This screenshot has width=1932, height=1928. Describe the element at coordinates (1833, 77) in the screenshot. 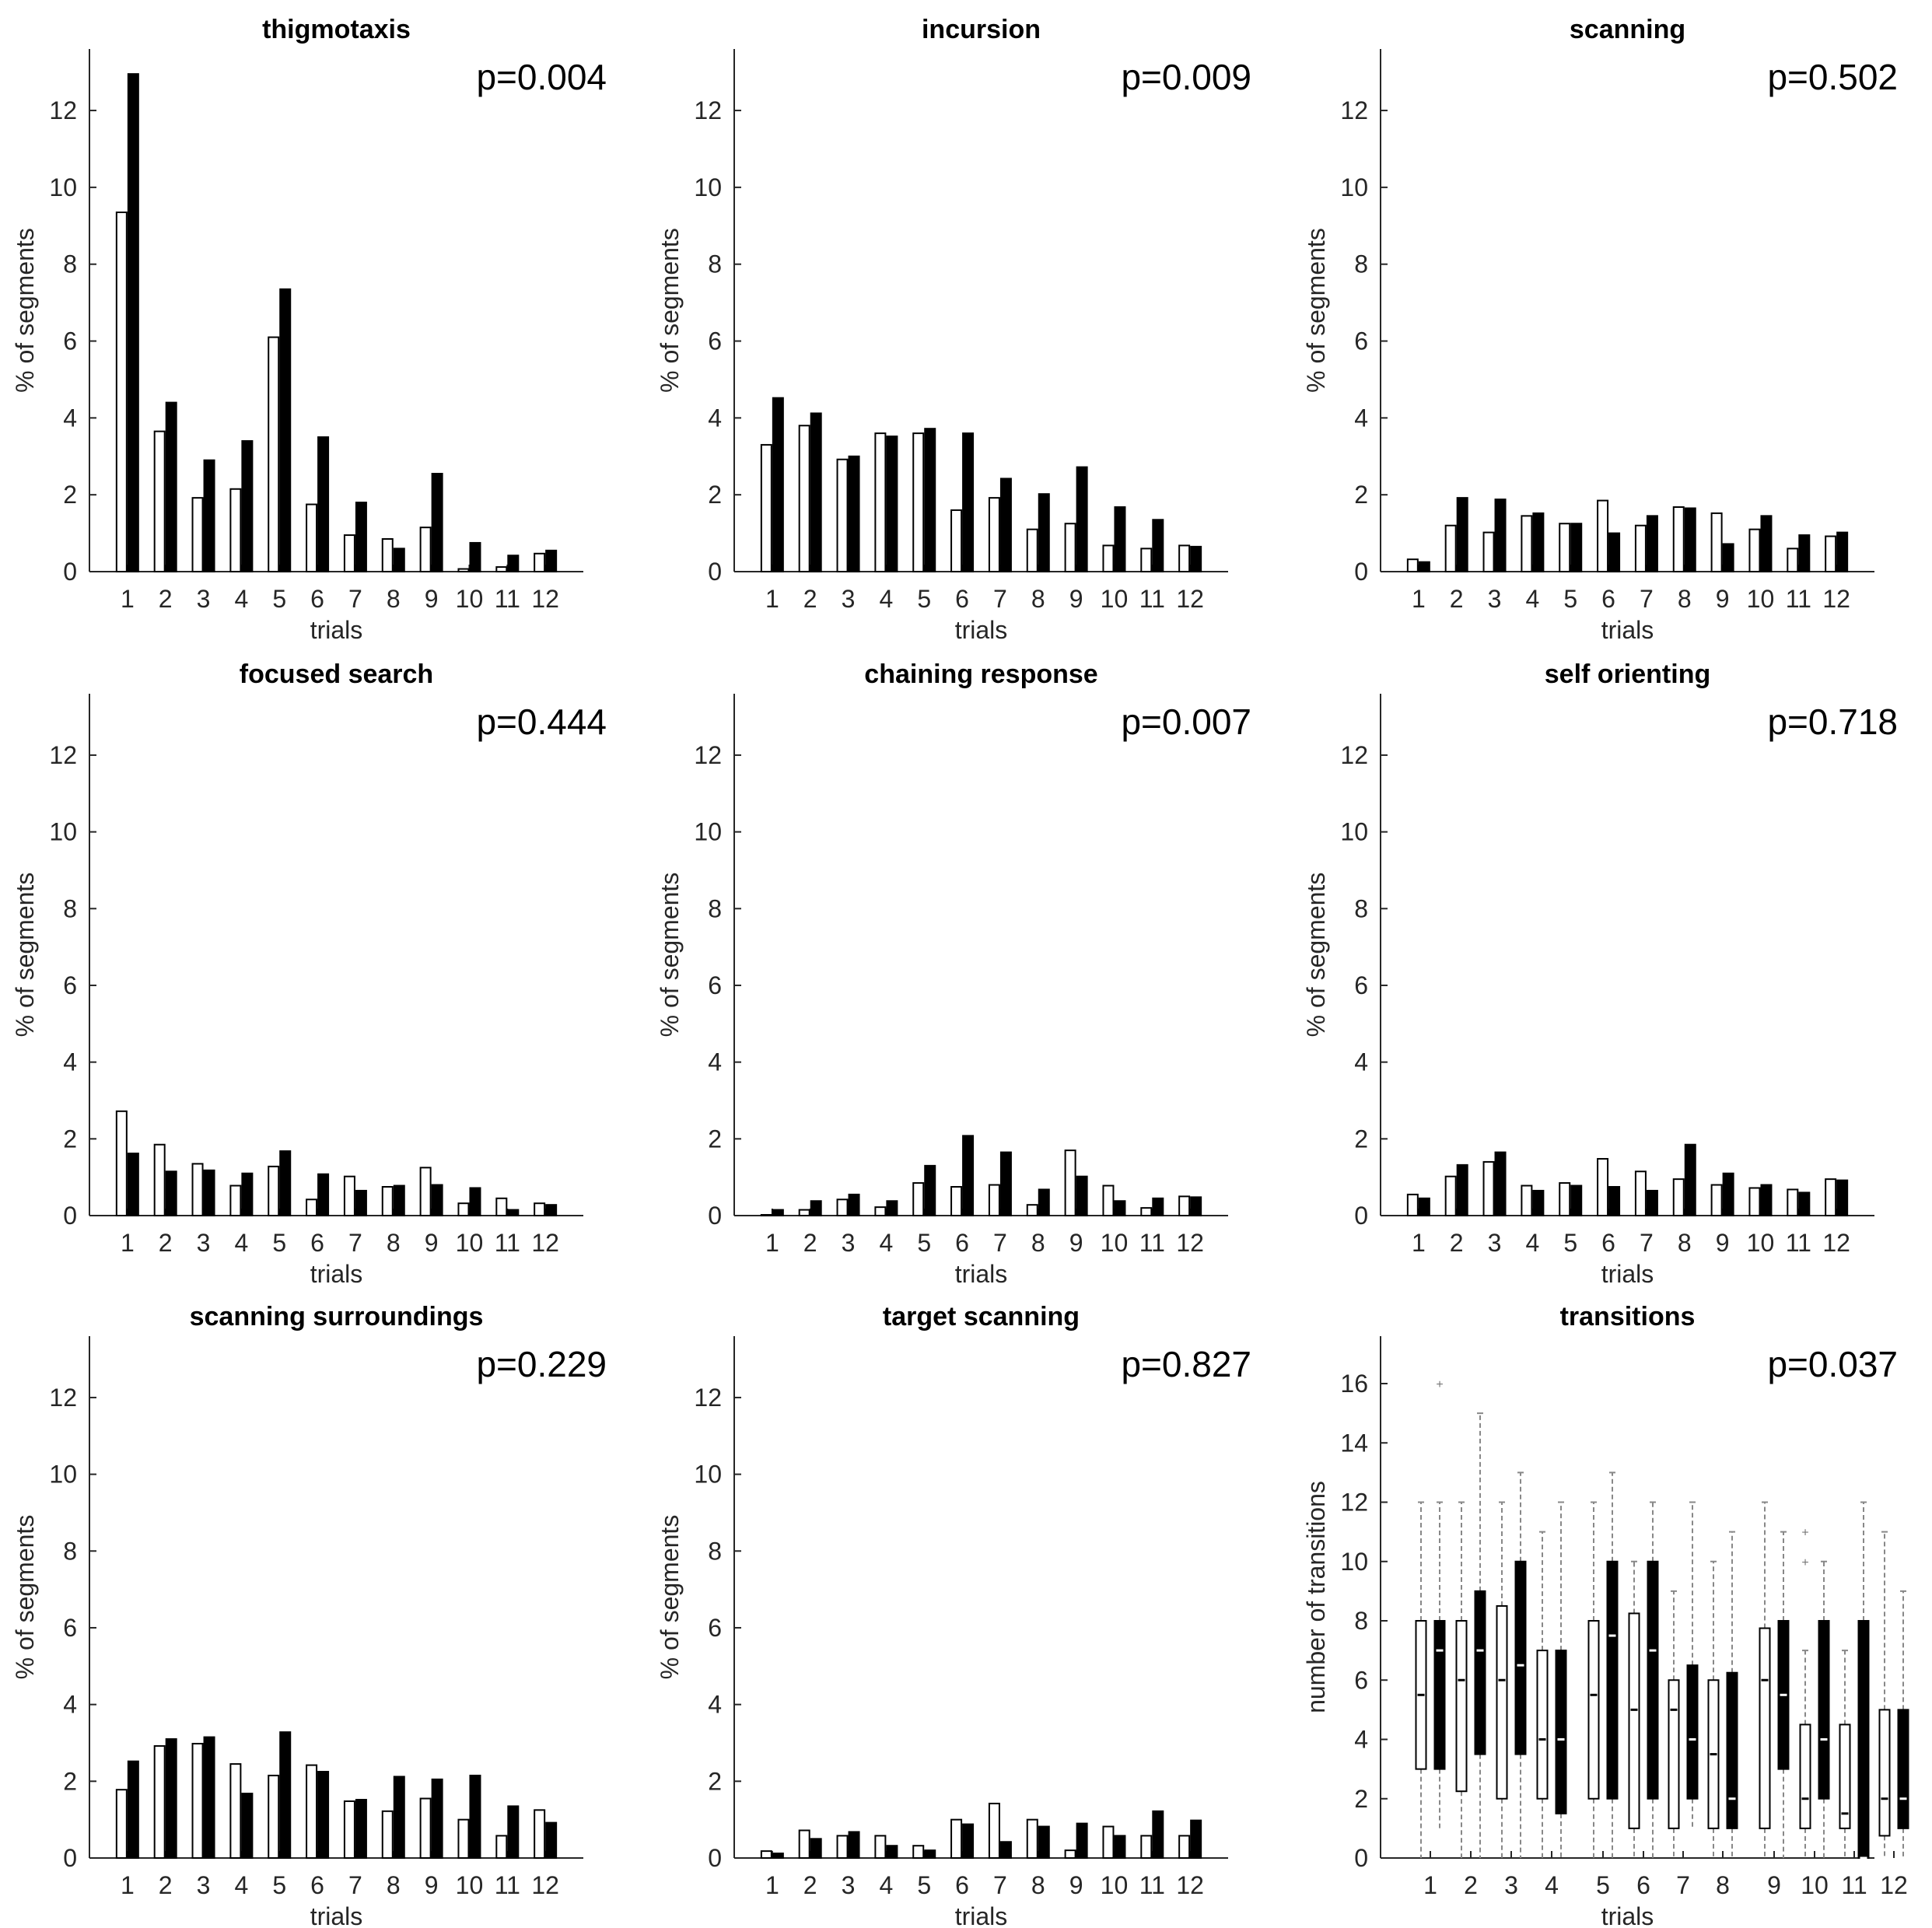

I see `p-value-label: p=0.502` at that location.